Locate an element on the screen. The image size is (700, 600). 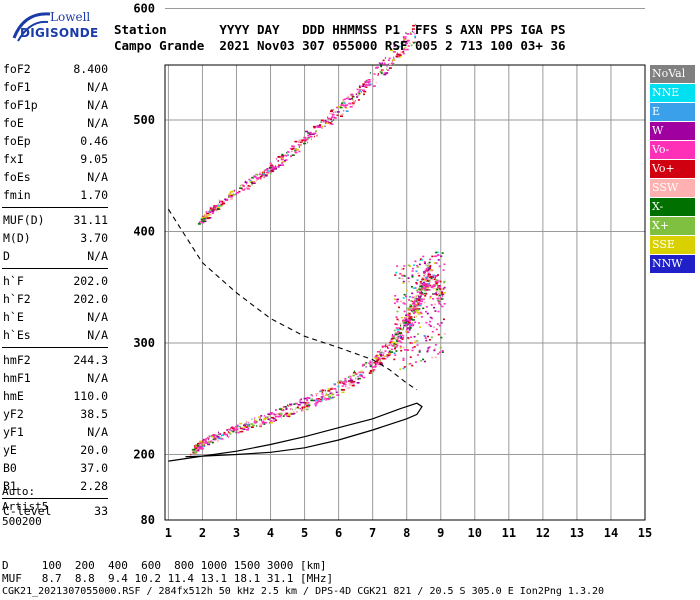
param-row: h`F2 202.0 is located at coordinates (55, 299).